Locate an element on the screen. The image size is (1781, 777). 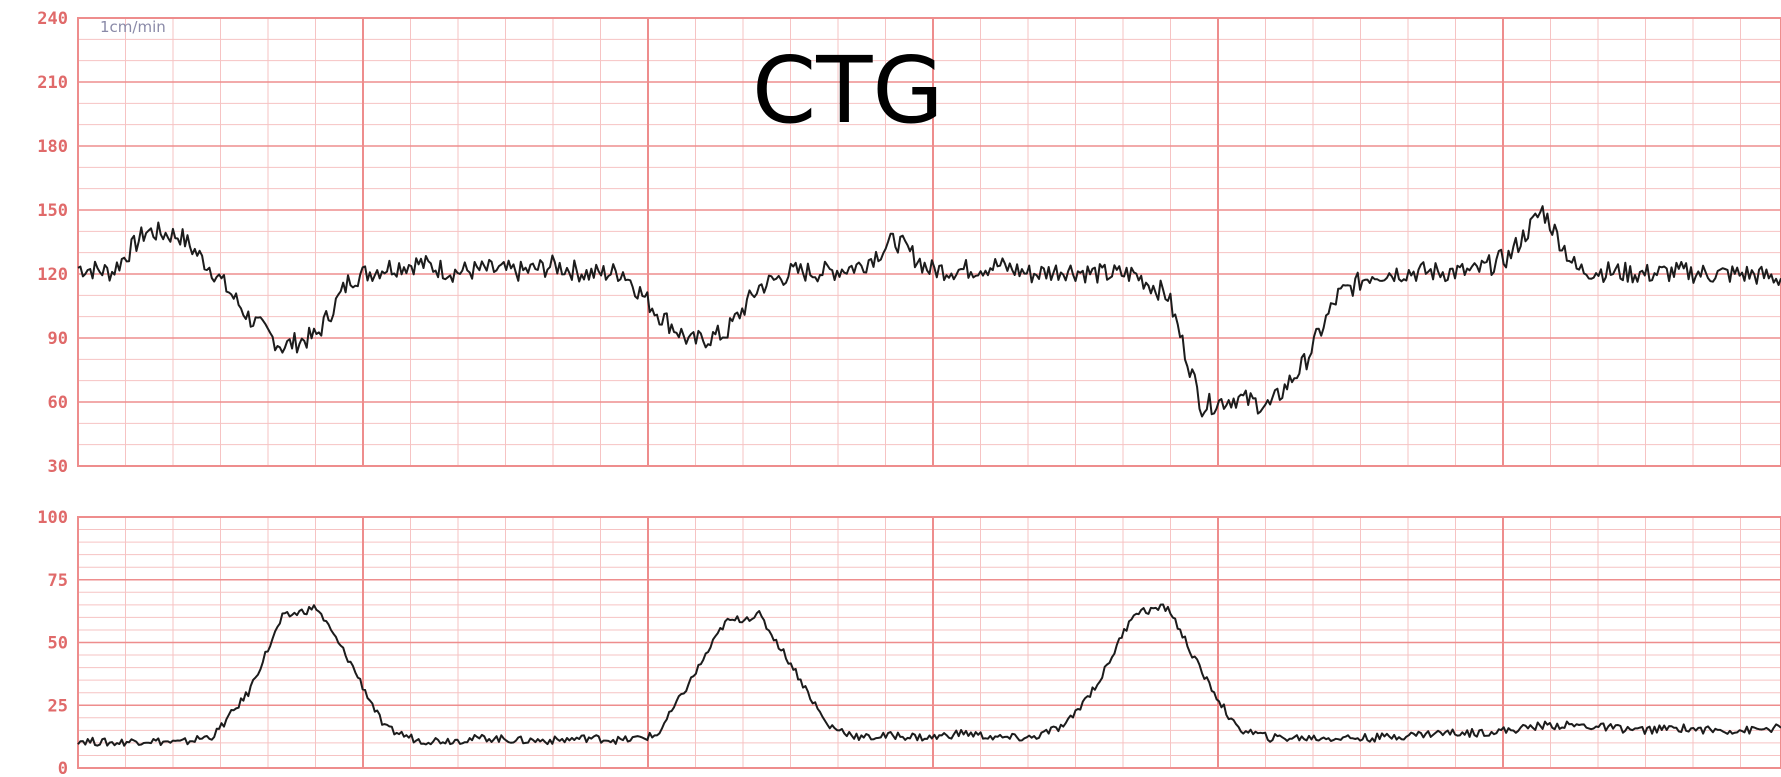
chart-title: CTG is located at coordinates (848, 90).